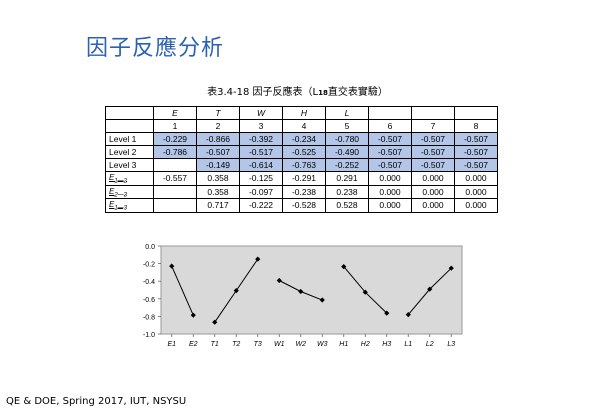  What do you see at coordinates (408, 344) in the screenshot?
I see `x-tick-label: L1` at bounding box center [408, 344].